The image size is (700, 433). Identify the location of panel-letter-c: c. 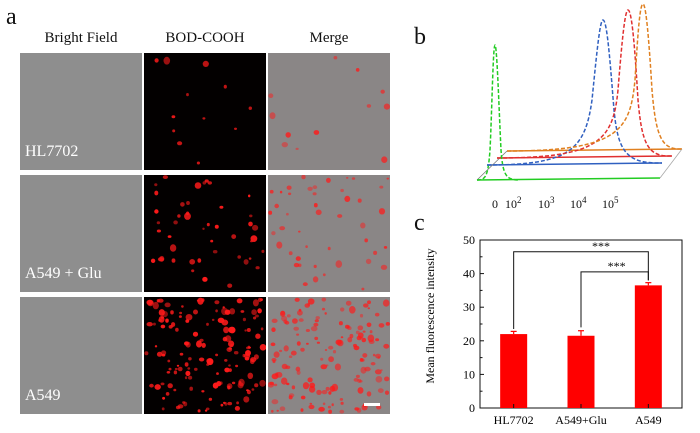
(419, 223).